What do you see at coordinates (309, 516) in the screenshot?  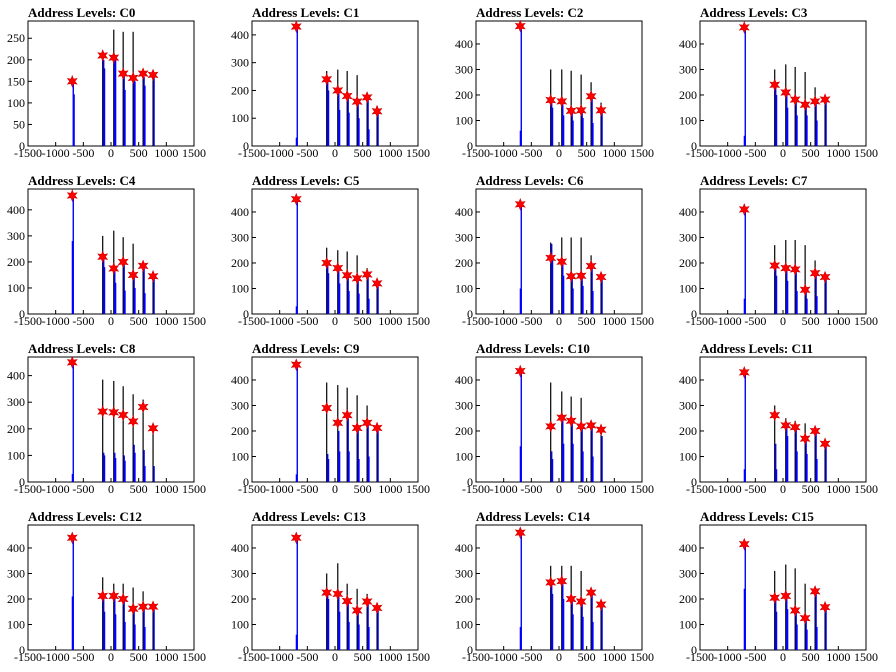 I see `chart-title: Address Levels: C13` at bounding box center [309, 516].